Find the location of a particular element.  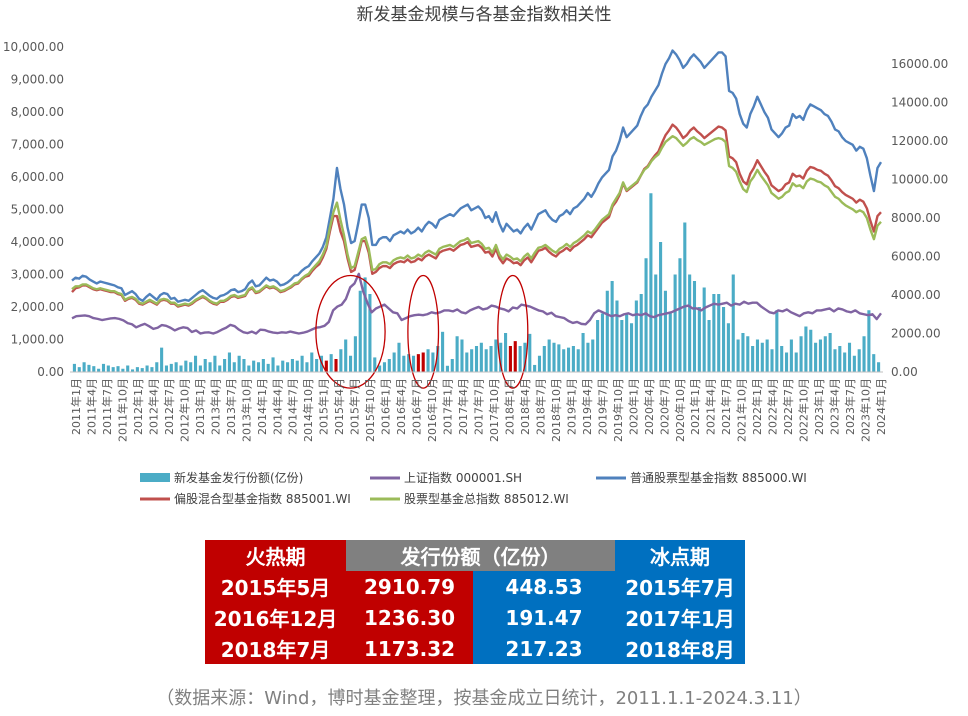

table-row: 2016年12月 1236.30 191.47 2017年1月 is located at coordinates (475, 617).